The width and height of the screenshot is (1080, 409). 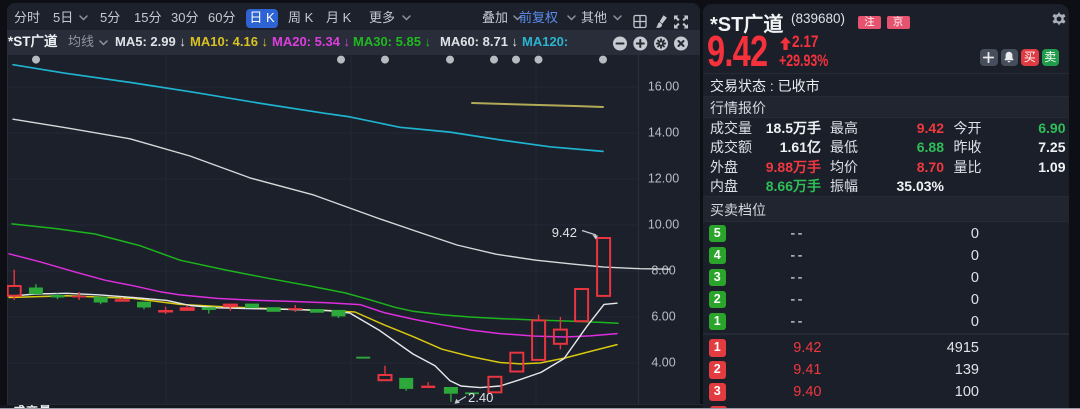 I want to click on svg-text: 4.00, so click(x=663, y=363).